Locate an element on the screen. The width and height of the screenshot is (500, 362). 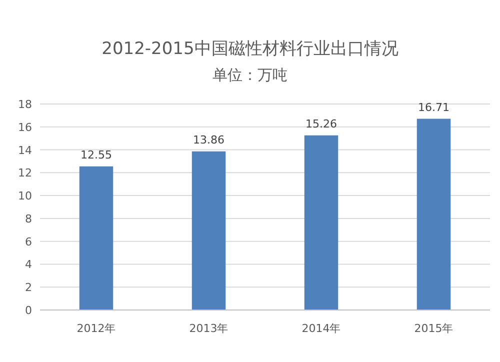
y-tick-label: 18 is located at coordinates (25, 104).